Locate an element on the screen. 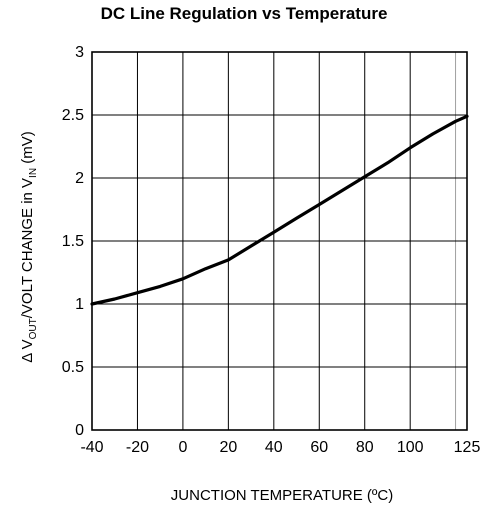  y-axis-label: Δ VOUT/VOLT CHANGE in VIN (mV) is located at coordinates (29, 246).